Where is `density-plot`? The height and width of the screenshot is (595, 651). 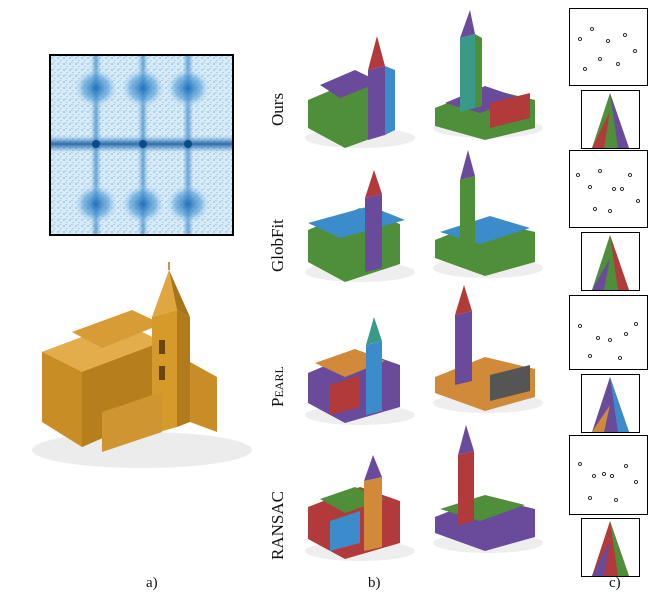
density-plot is located at coordinates (141, 145).